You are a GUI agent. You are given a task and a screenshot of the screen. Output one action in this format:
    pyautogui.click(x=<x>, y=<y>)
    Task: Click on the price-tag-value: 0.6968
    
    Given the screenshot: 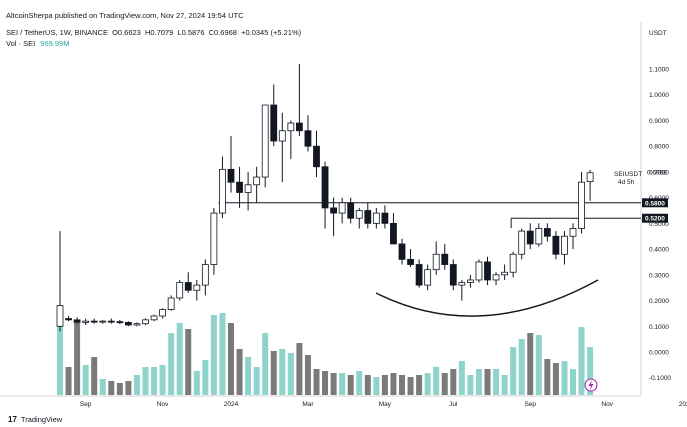 What is the action you would take?
    pyautogui.click(x=657, y=173)
    